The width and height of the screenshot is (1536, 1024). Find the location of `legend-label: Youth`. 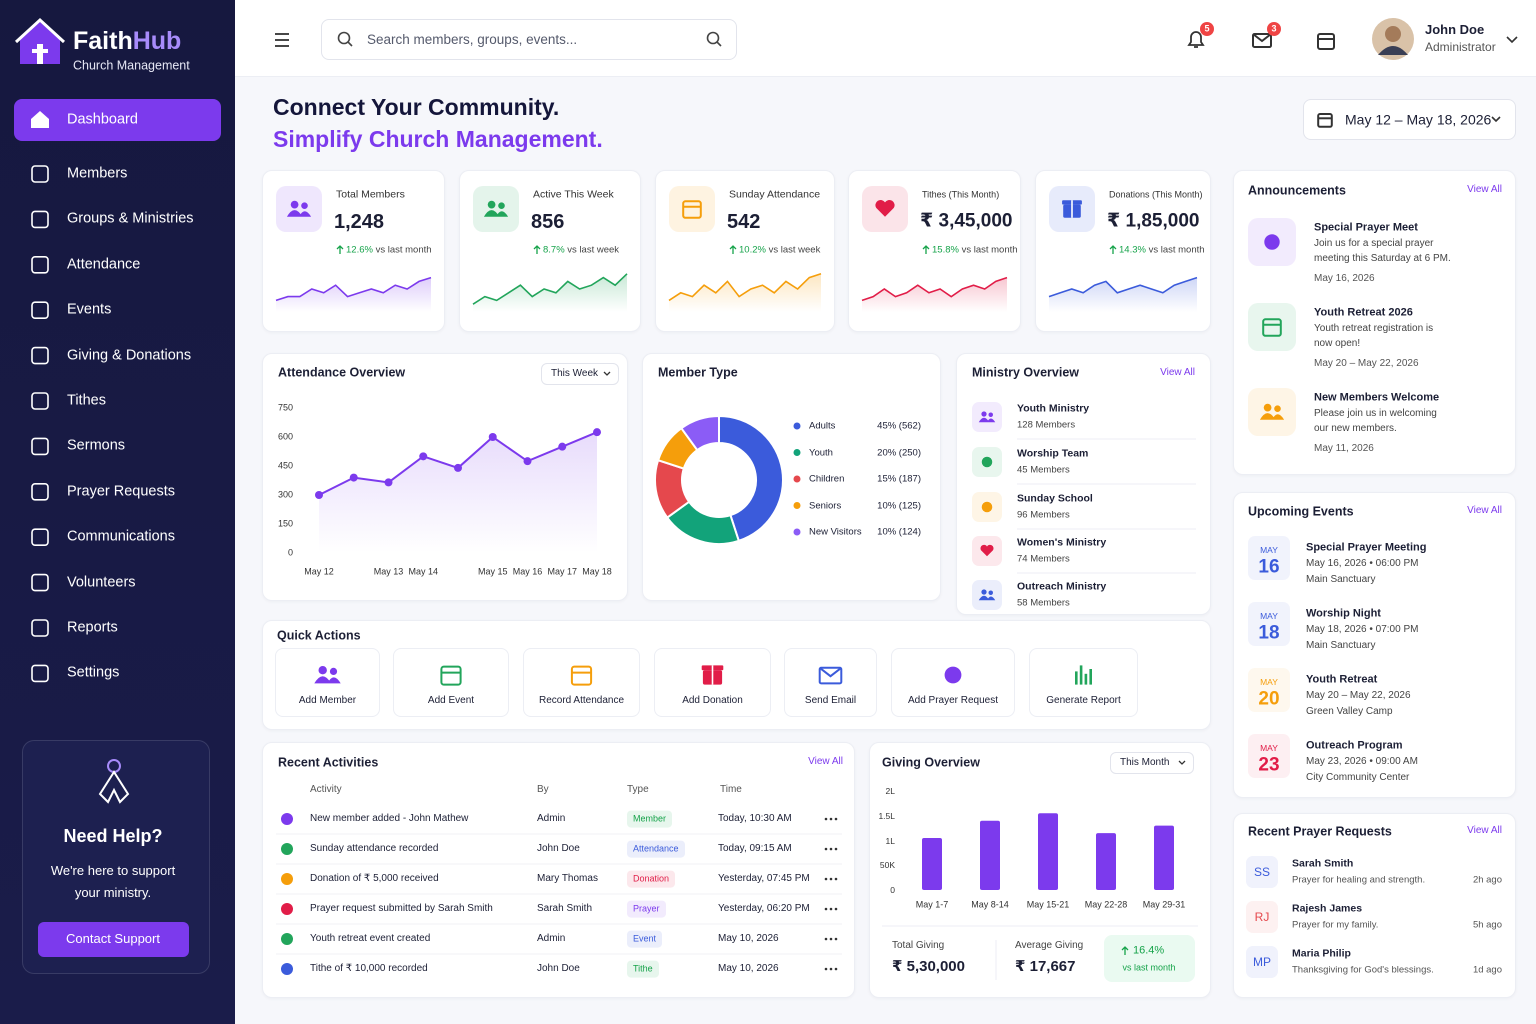

legend-label: Youth is located at coordinates (821, 452).